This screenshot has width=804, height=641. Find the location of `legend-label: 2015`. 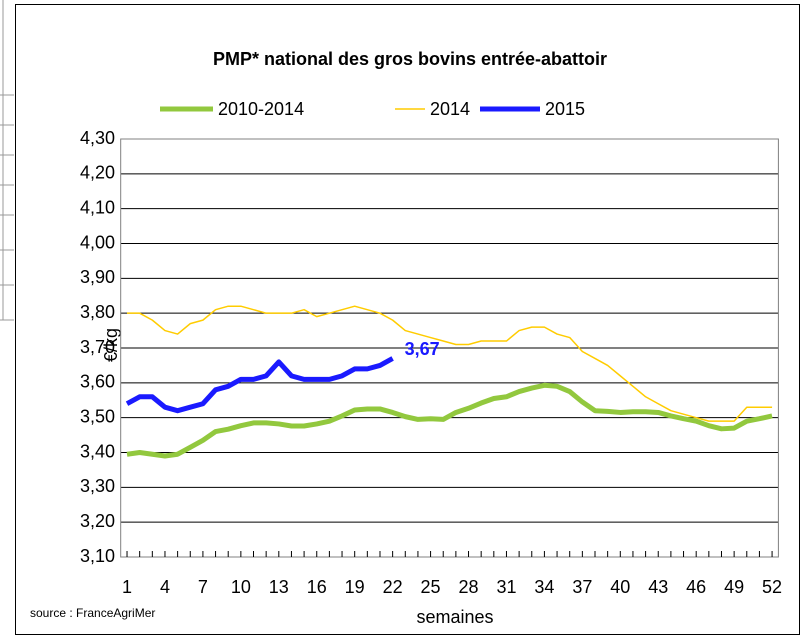

legend-label: 2015 is located at coordinates (565, 109).